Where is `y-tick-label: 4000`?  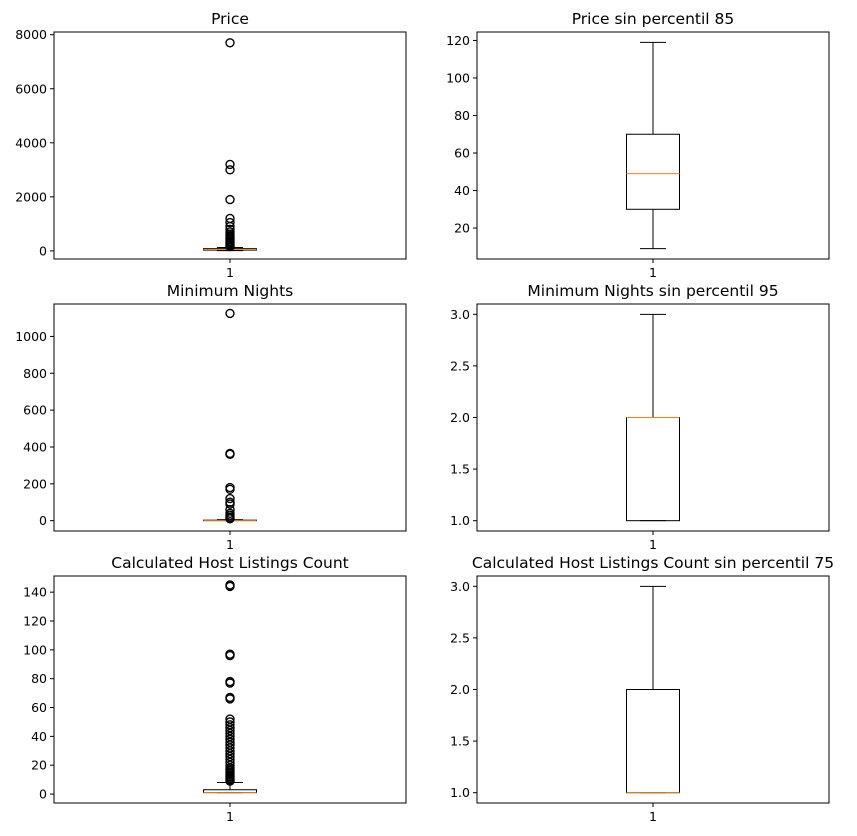
y-tick-label: 4000 is located at coordinates (31, 142).